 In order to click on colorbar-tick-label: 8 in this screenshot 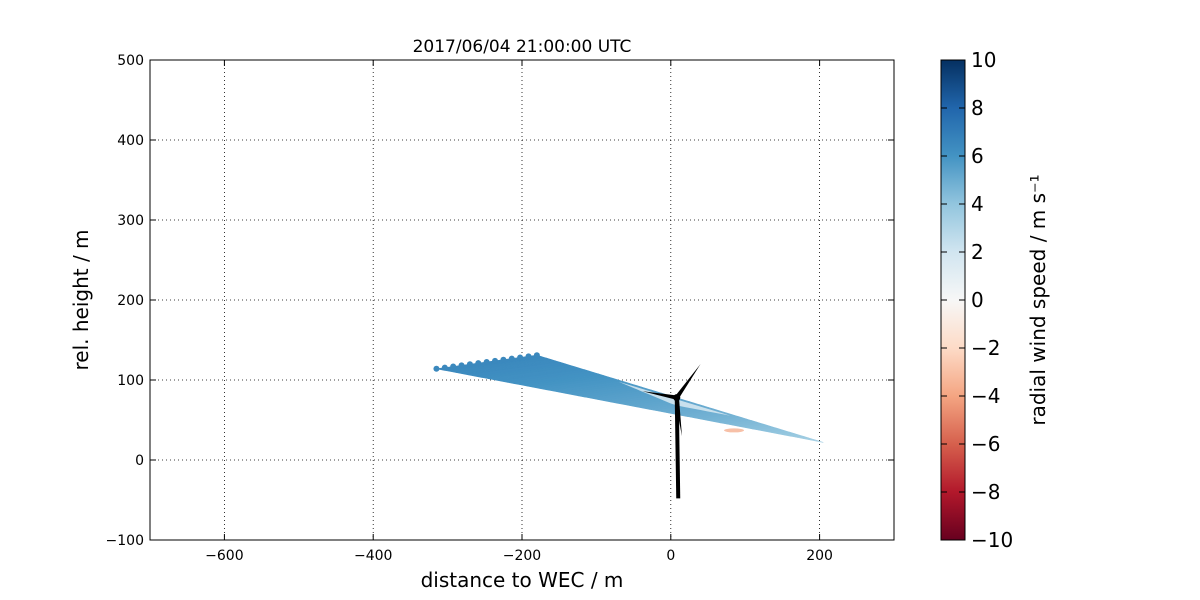, I will do `click(977, 108)`.